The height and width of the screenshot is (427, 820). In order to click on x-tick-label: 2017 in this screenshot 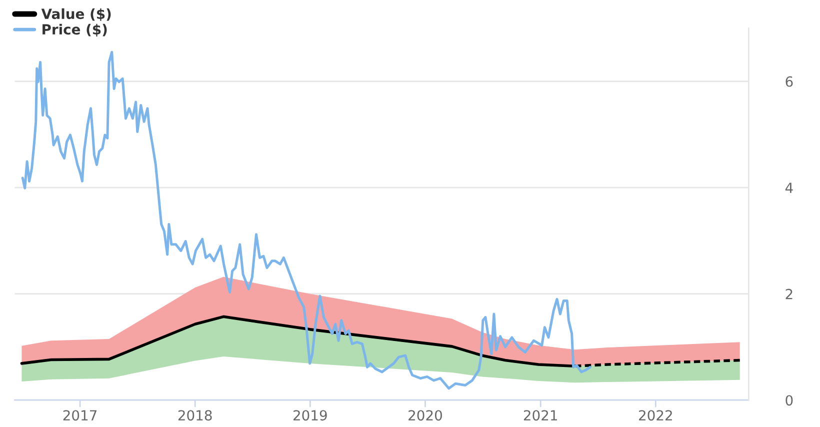, I will do `click(79, 415)`.